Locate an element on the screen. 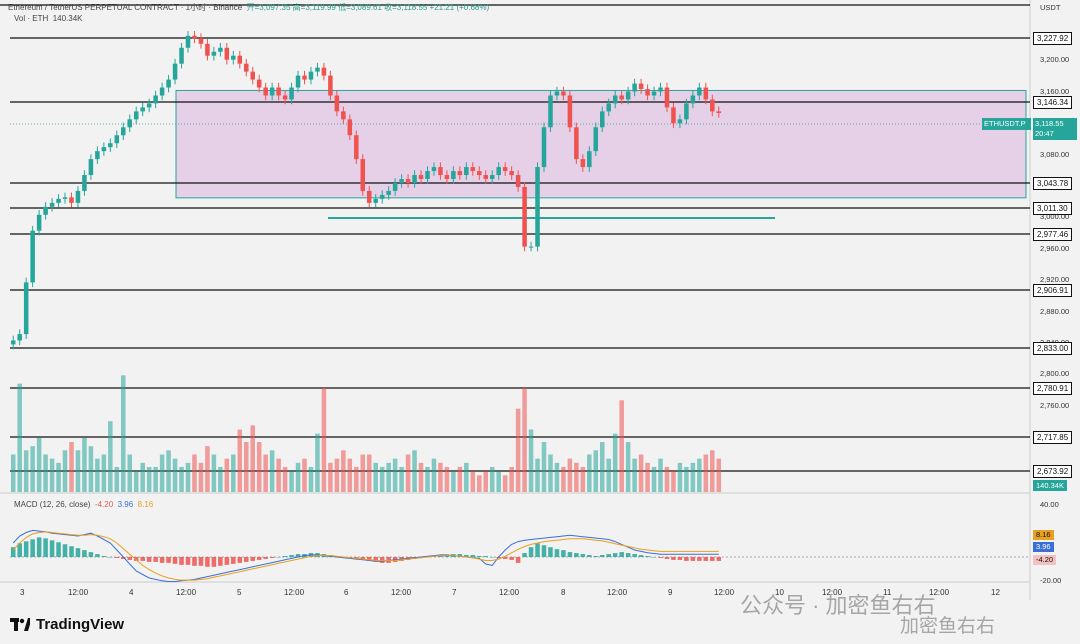 The height and width of the screenshot is (644, 1080). current-symbol: ETHUSDT.P is located at coordinates (1005, 123).